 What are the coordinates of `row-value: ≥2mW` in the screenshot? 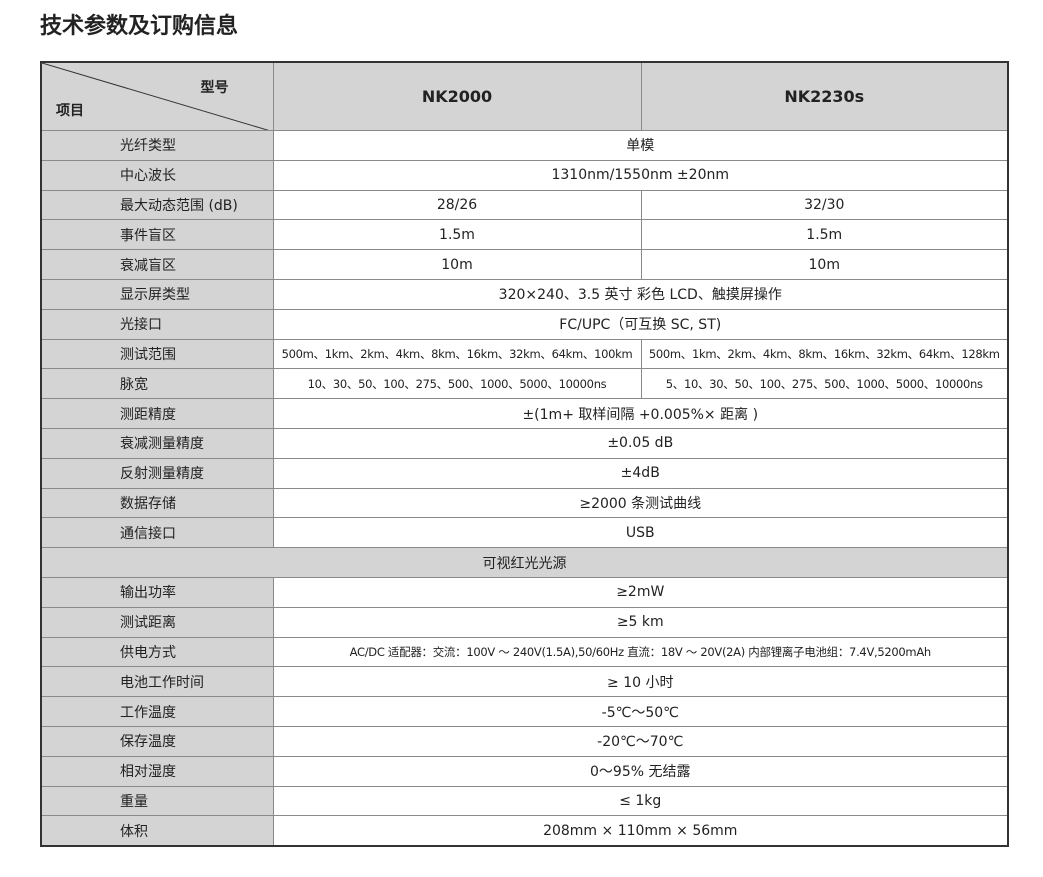 It's located at (640, 592).